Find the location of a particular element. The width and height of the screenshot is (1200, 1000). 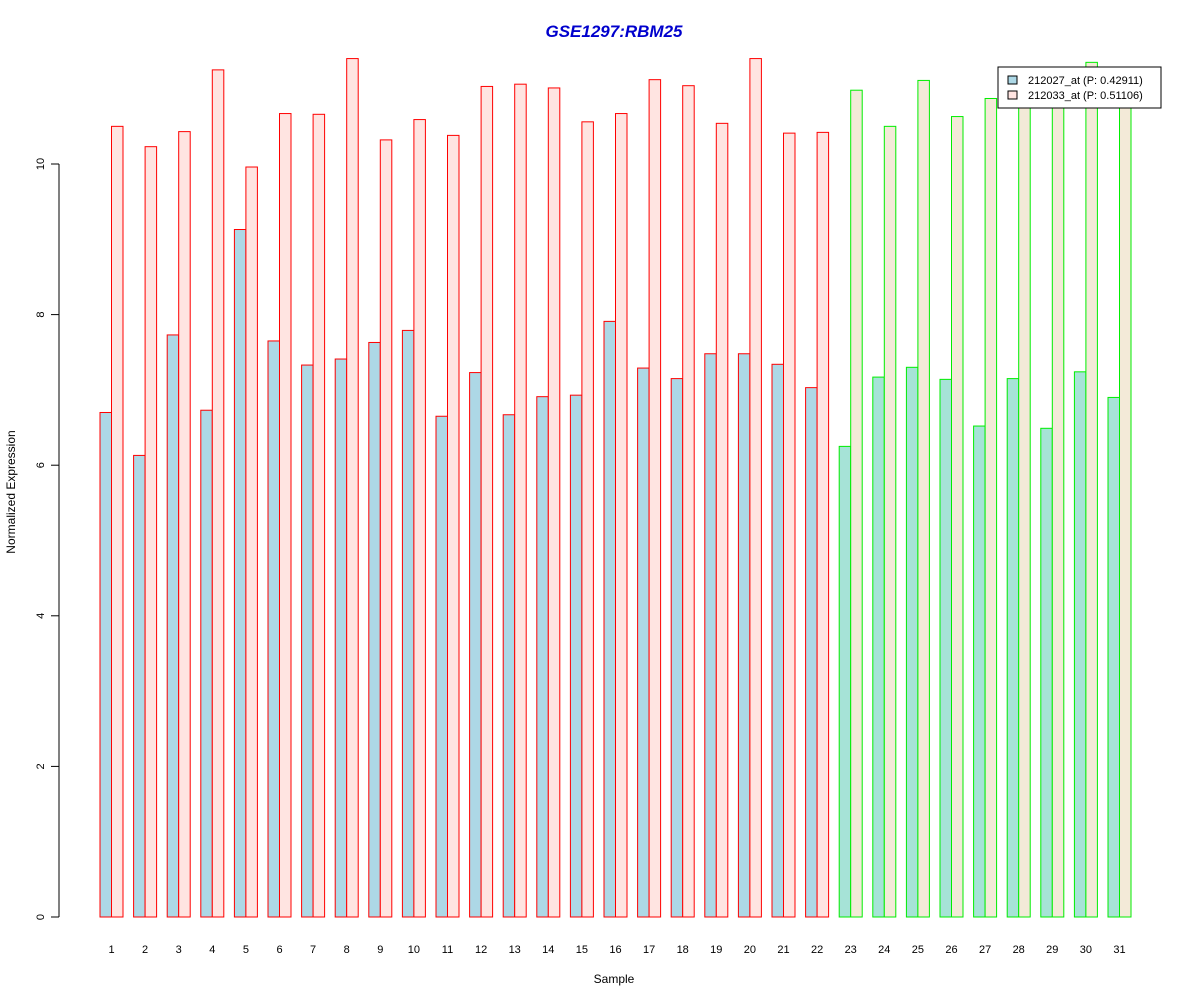

x-tick-label: 31 is located at coordinates (1119, 950).